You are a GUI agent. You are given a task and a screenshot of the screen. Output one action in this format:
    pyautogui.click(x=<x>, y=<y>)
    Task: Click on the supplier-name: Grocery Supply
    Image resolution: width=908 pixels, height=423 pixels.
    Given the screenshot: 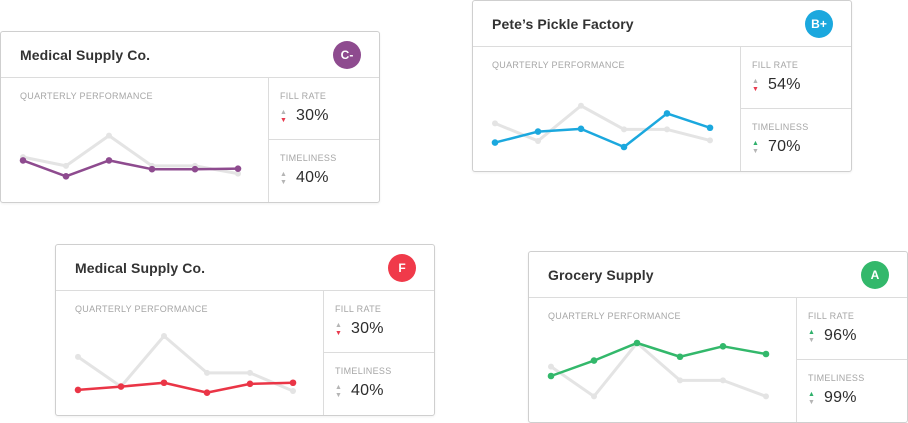 What is the action you would take?
    pyautogui.click(x=601, y=275)
    